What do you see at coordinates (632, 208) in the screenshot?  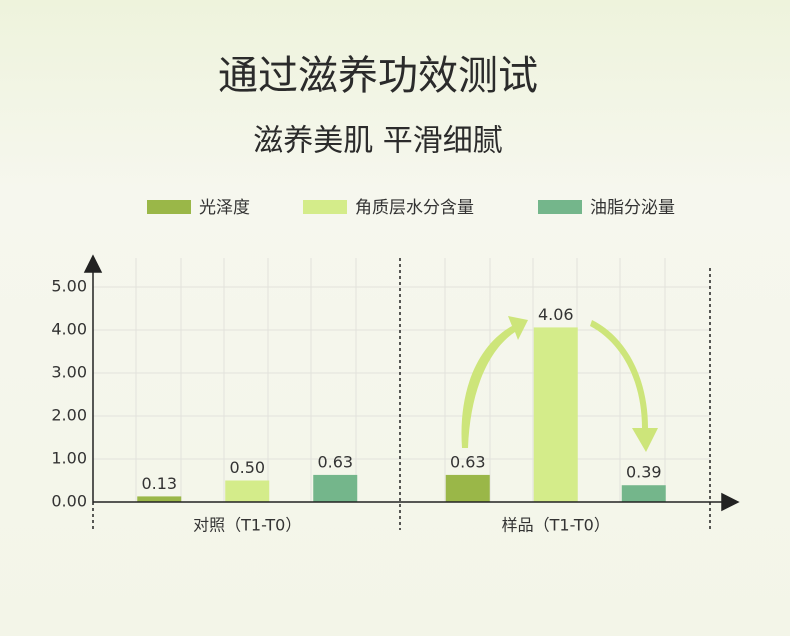 I see `legend-label: 油脂分泌量` at bounding box center [632, 208].